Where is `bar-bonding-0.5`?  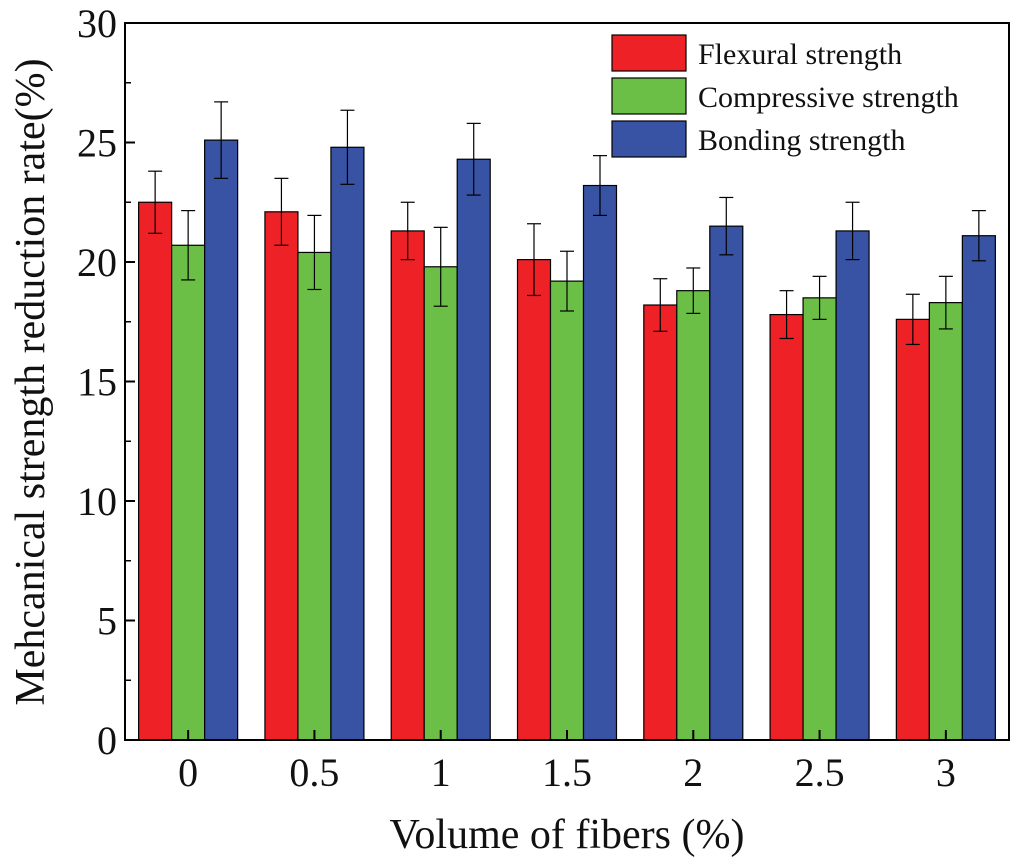 bar-bonding-0.5 is located at coordinates (347, 443).